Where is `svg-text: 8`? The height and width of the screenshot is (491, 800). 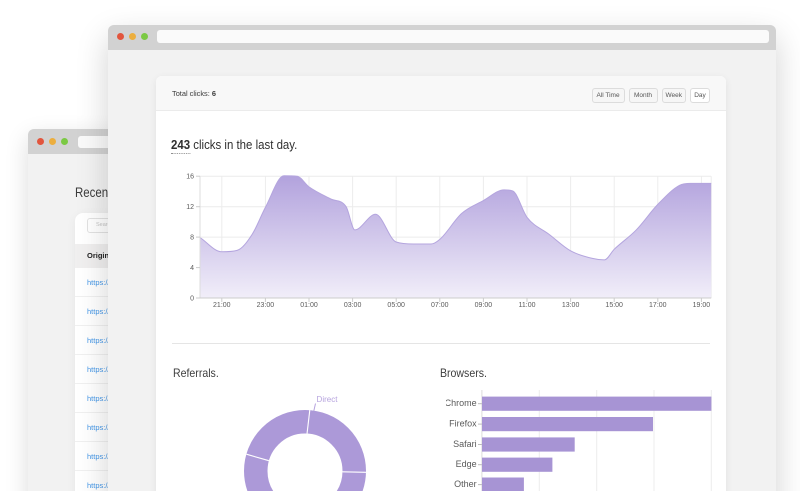 svg-text: 8 is located at coordinates (192, 238).